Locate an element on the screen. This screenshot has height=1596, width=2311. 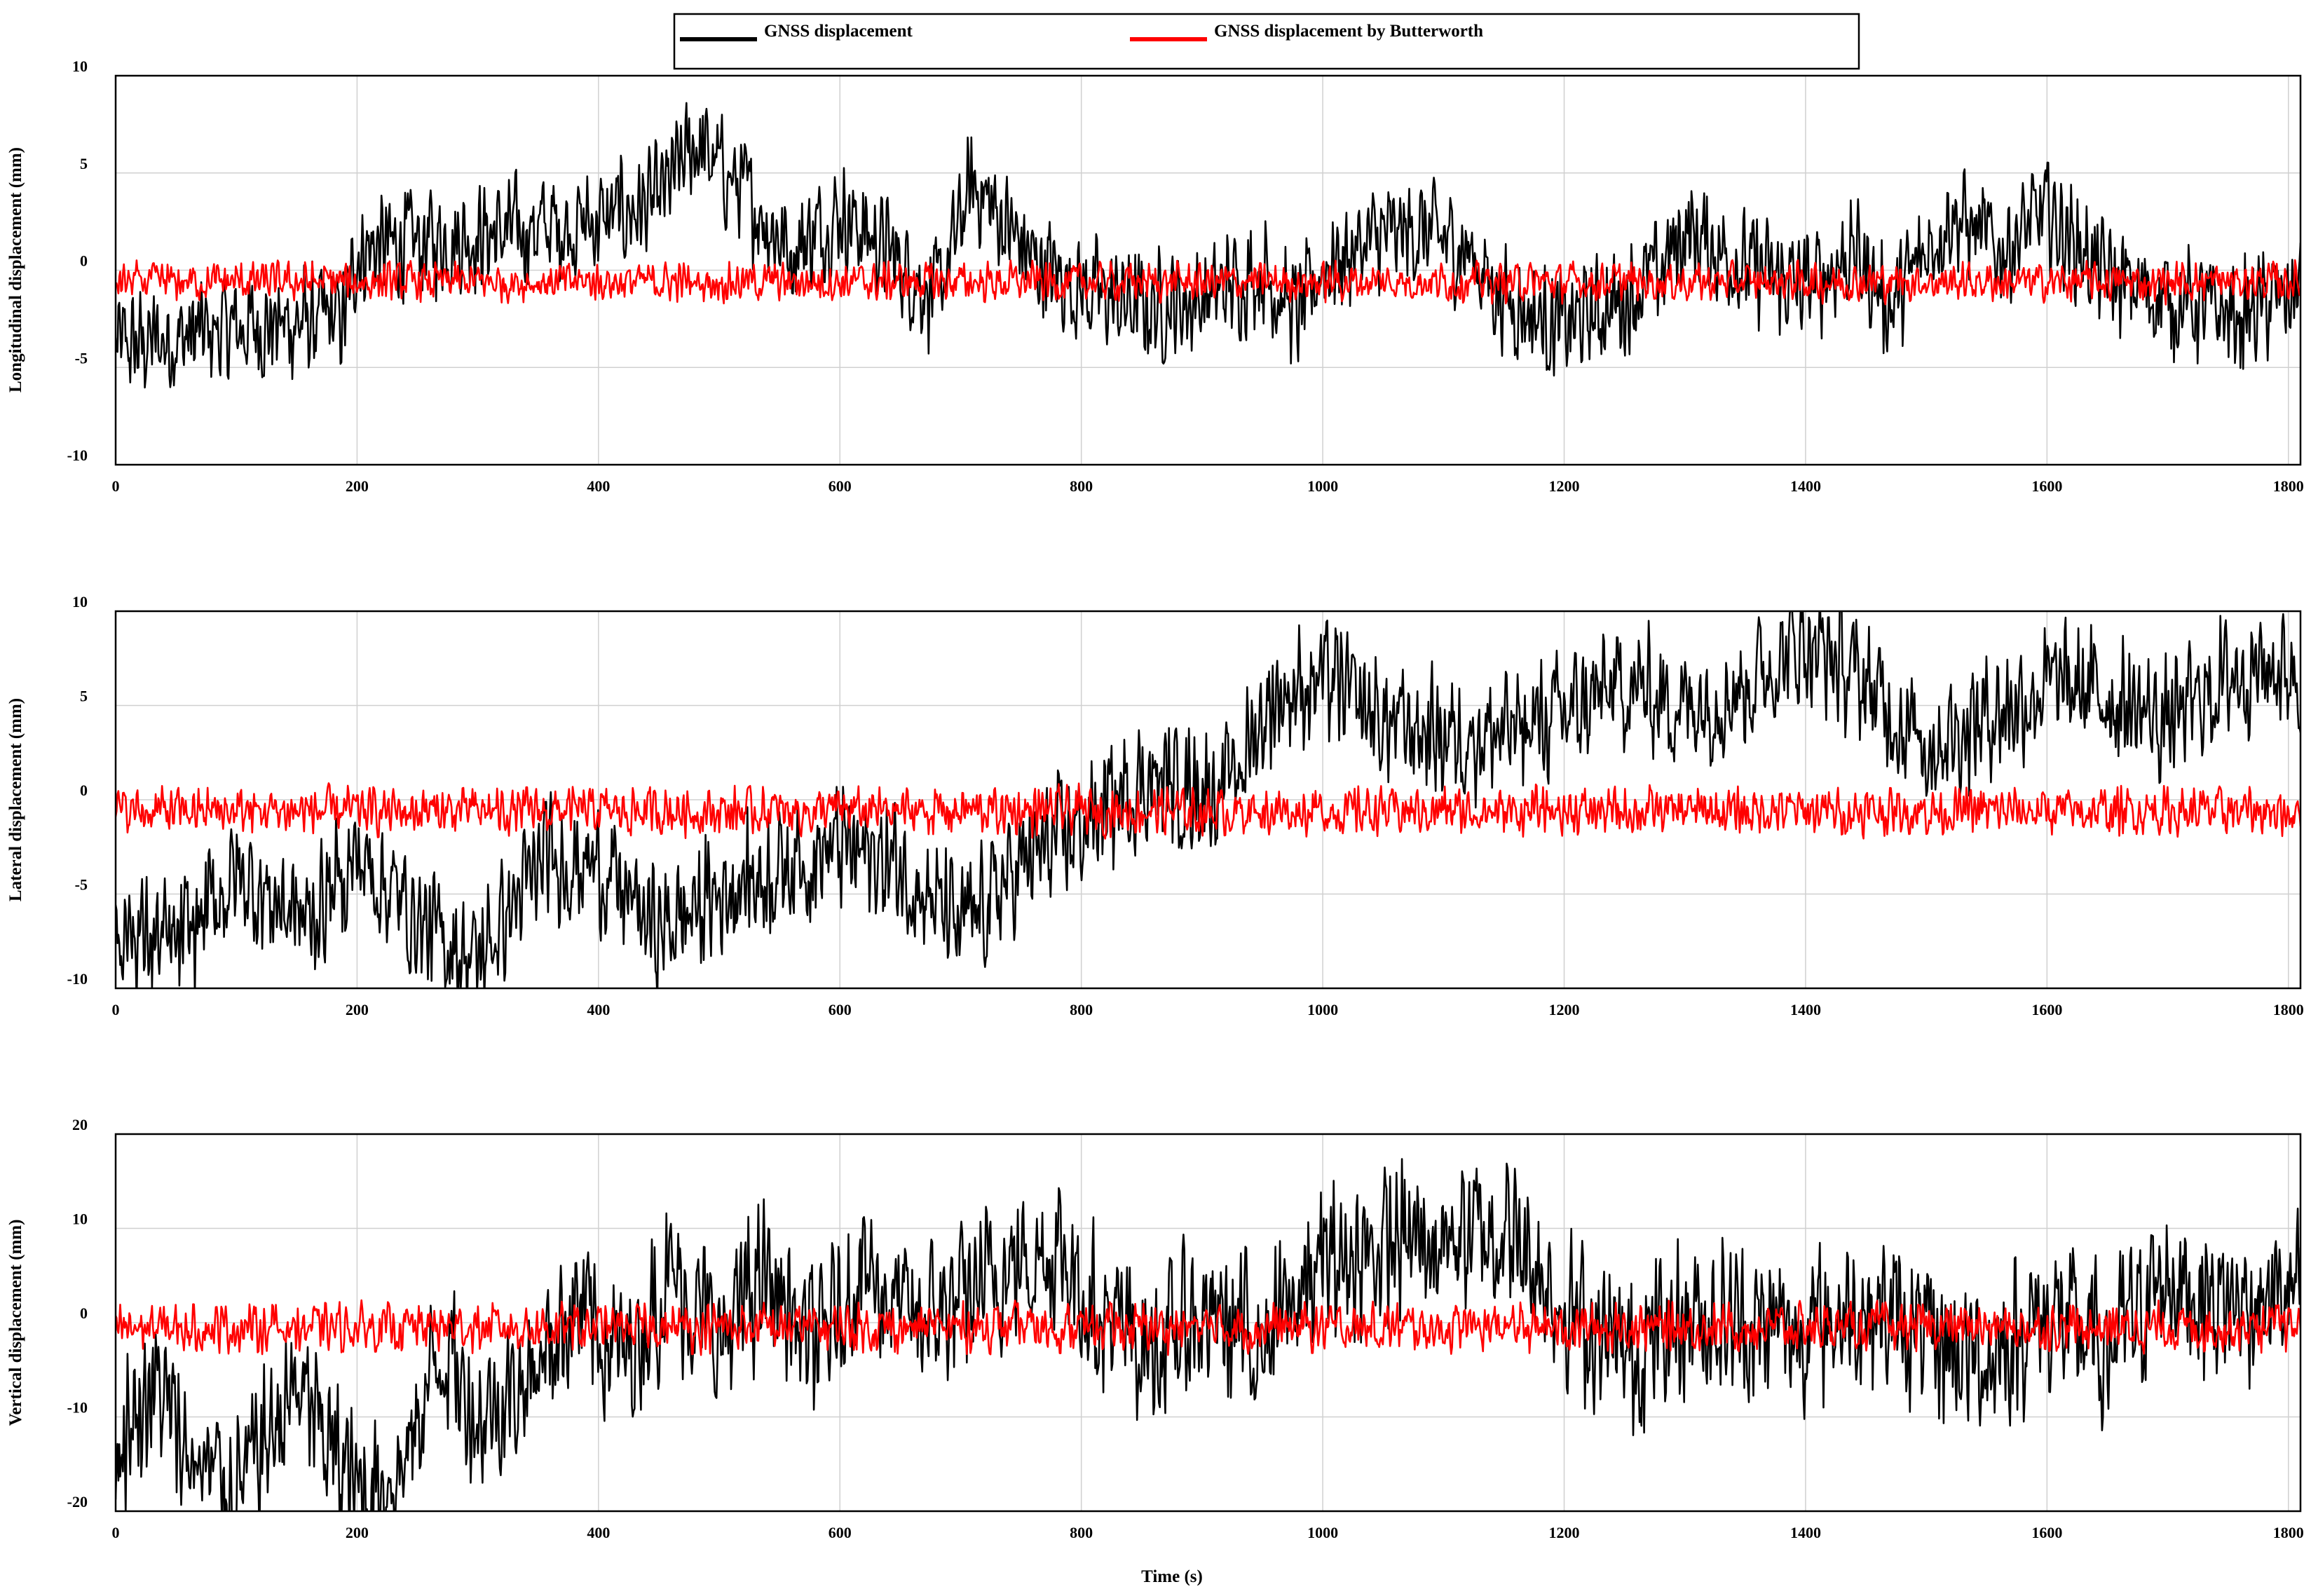
y-tick-label: -20 is located at coordinates (78, 1502).